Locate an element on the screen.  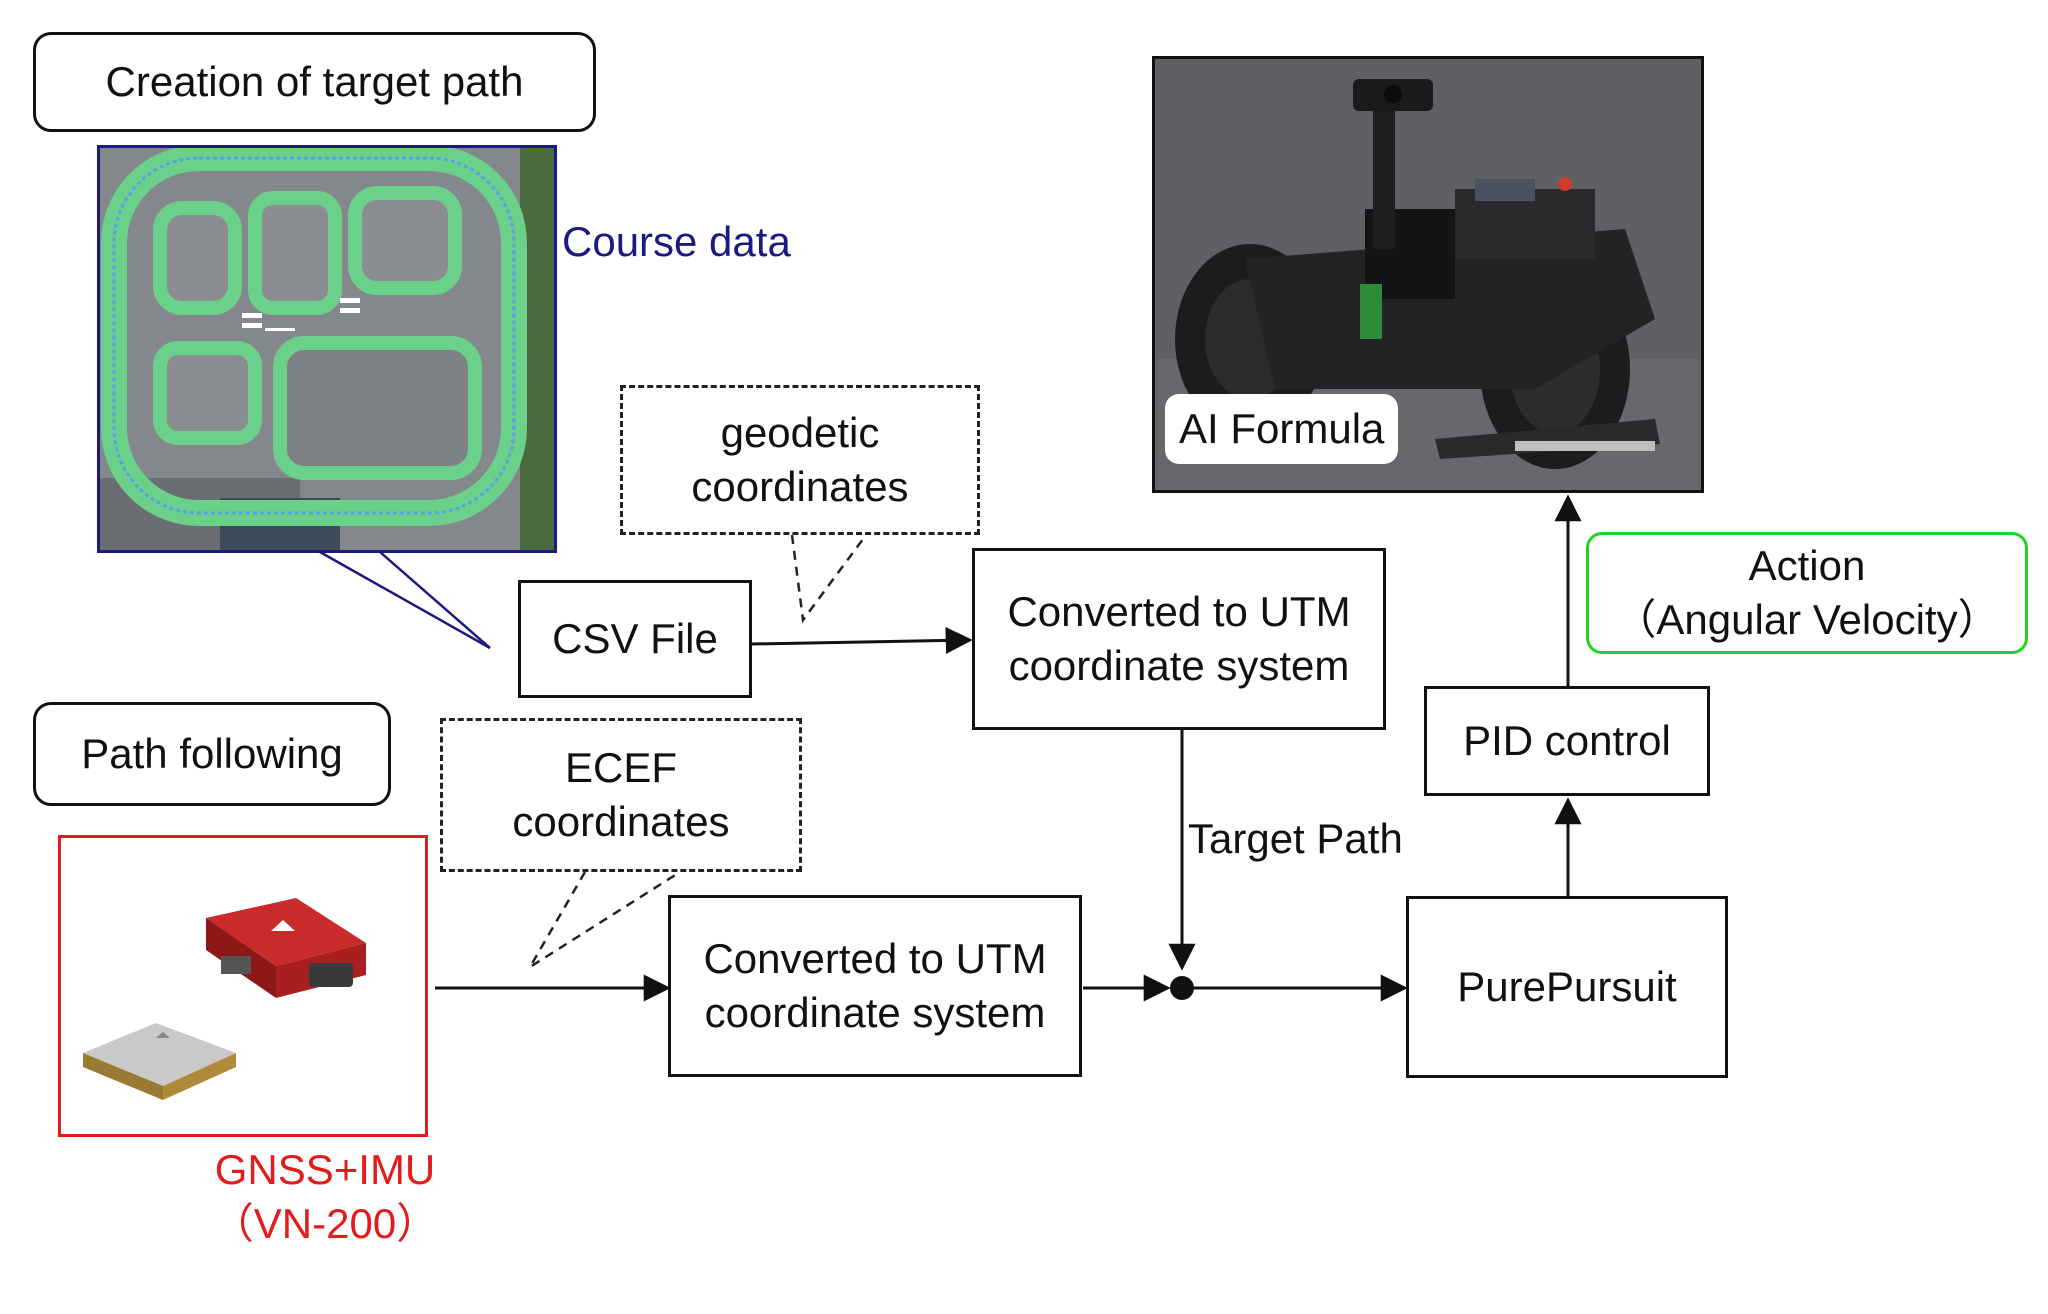
section-header-following: Path following is located at coordinates (212, 754).